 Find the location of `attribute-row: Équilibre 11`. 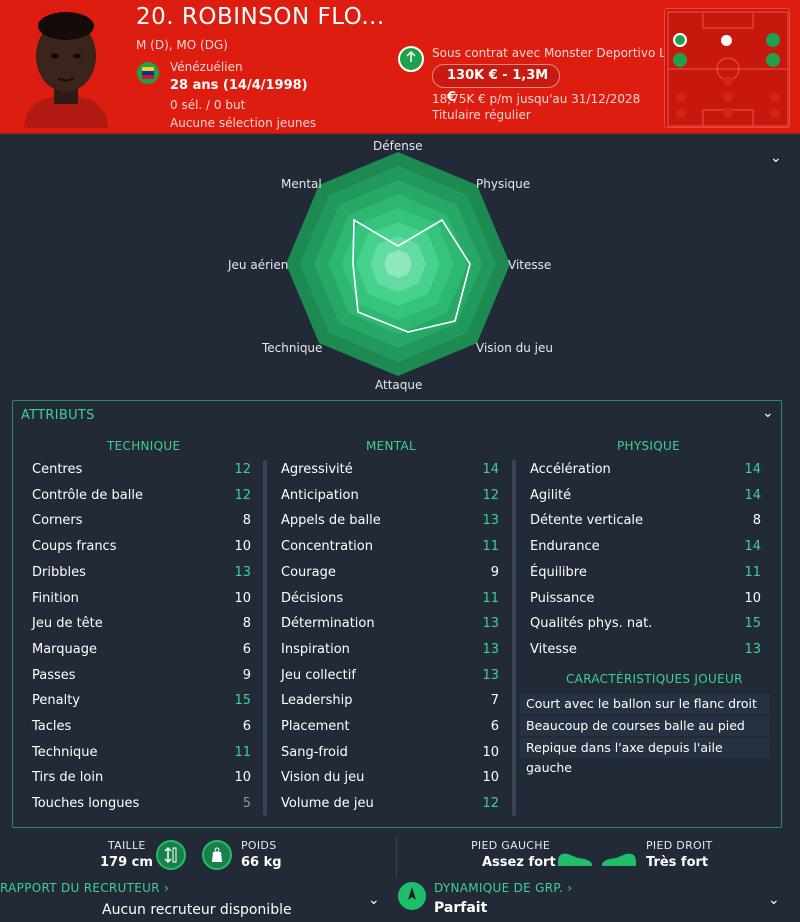

attribute-row: Équilibre 11 is located at coordinates (645, 576).